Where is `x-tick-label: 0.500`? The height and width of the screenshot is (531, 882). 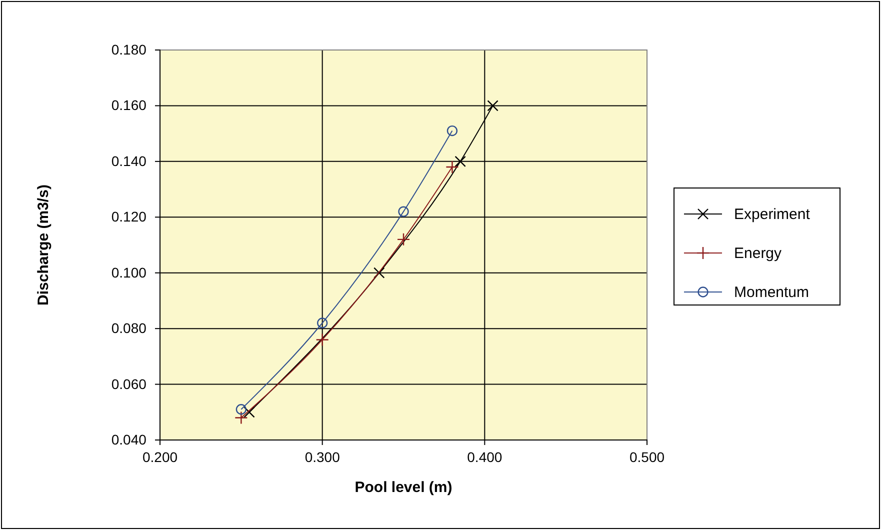 x-tick-label: 0.500 is located at coordinates (647, 457).